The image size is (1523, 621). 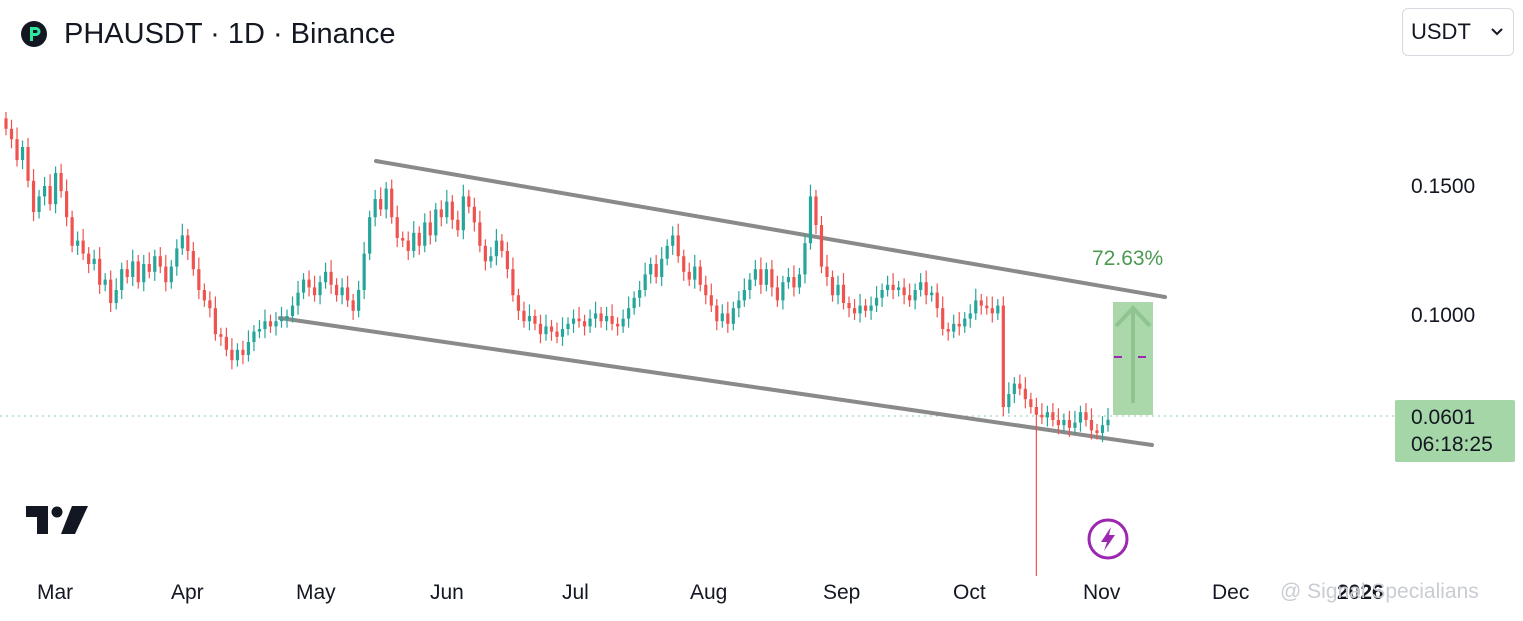 I want to click on pha-logo-icon, so click(x=34, y=34).